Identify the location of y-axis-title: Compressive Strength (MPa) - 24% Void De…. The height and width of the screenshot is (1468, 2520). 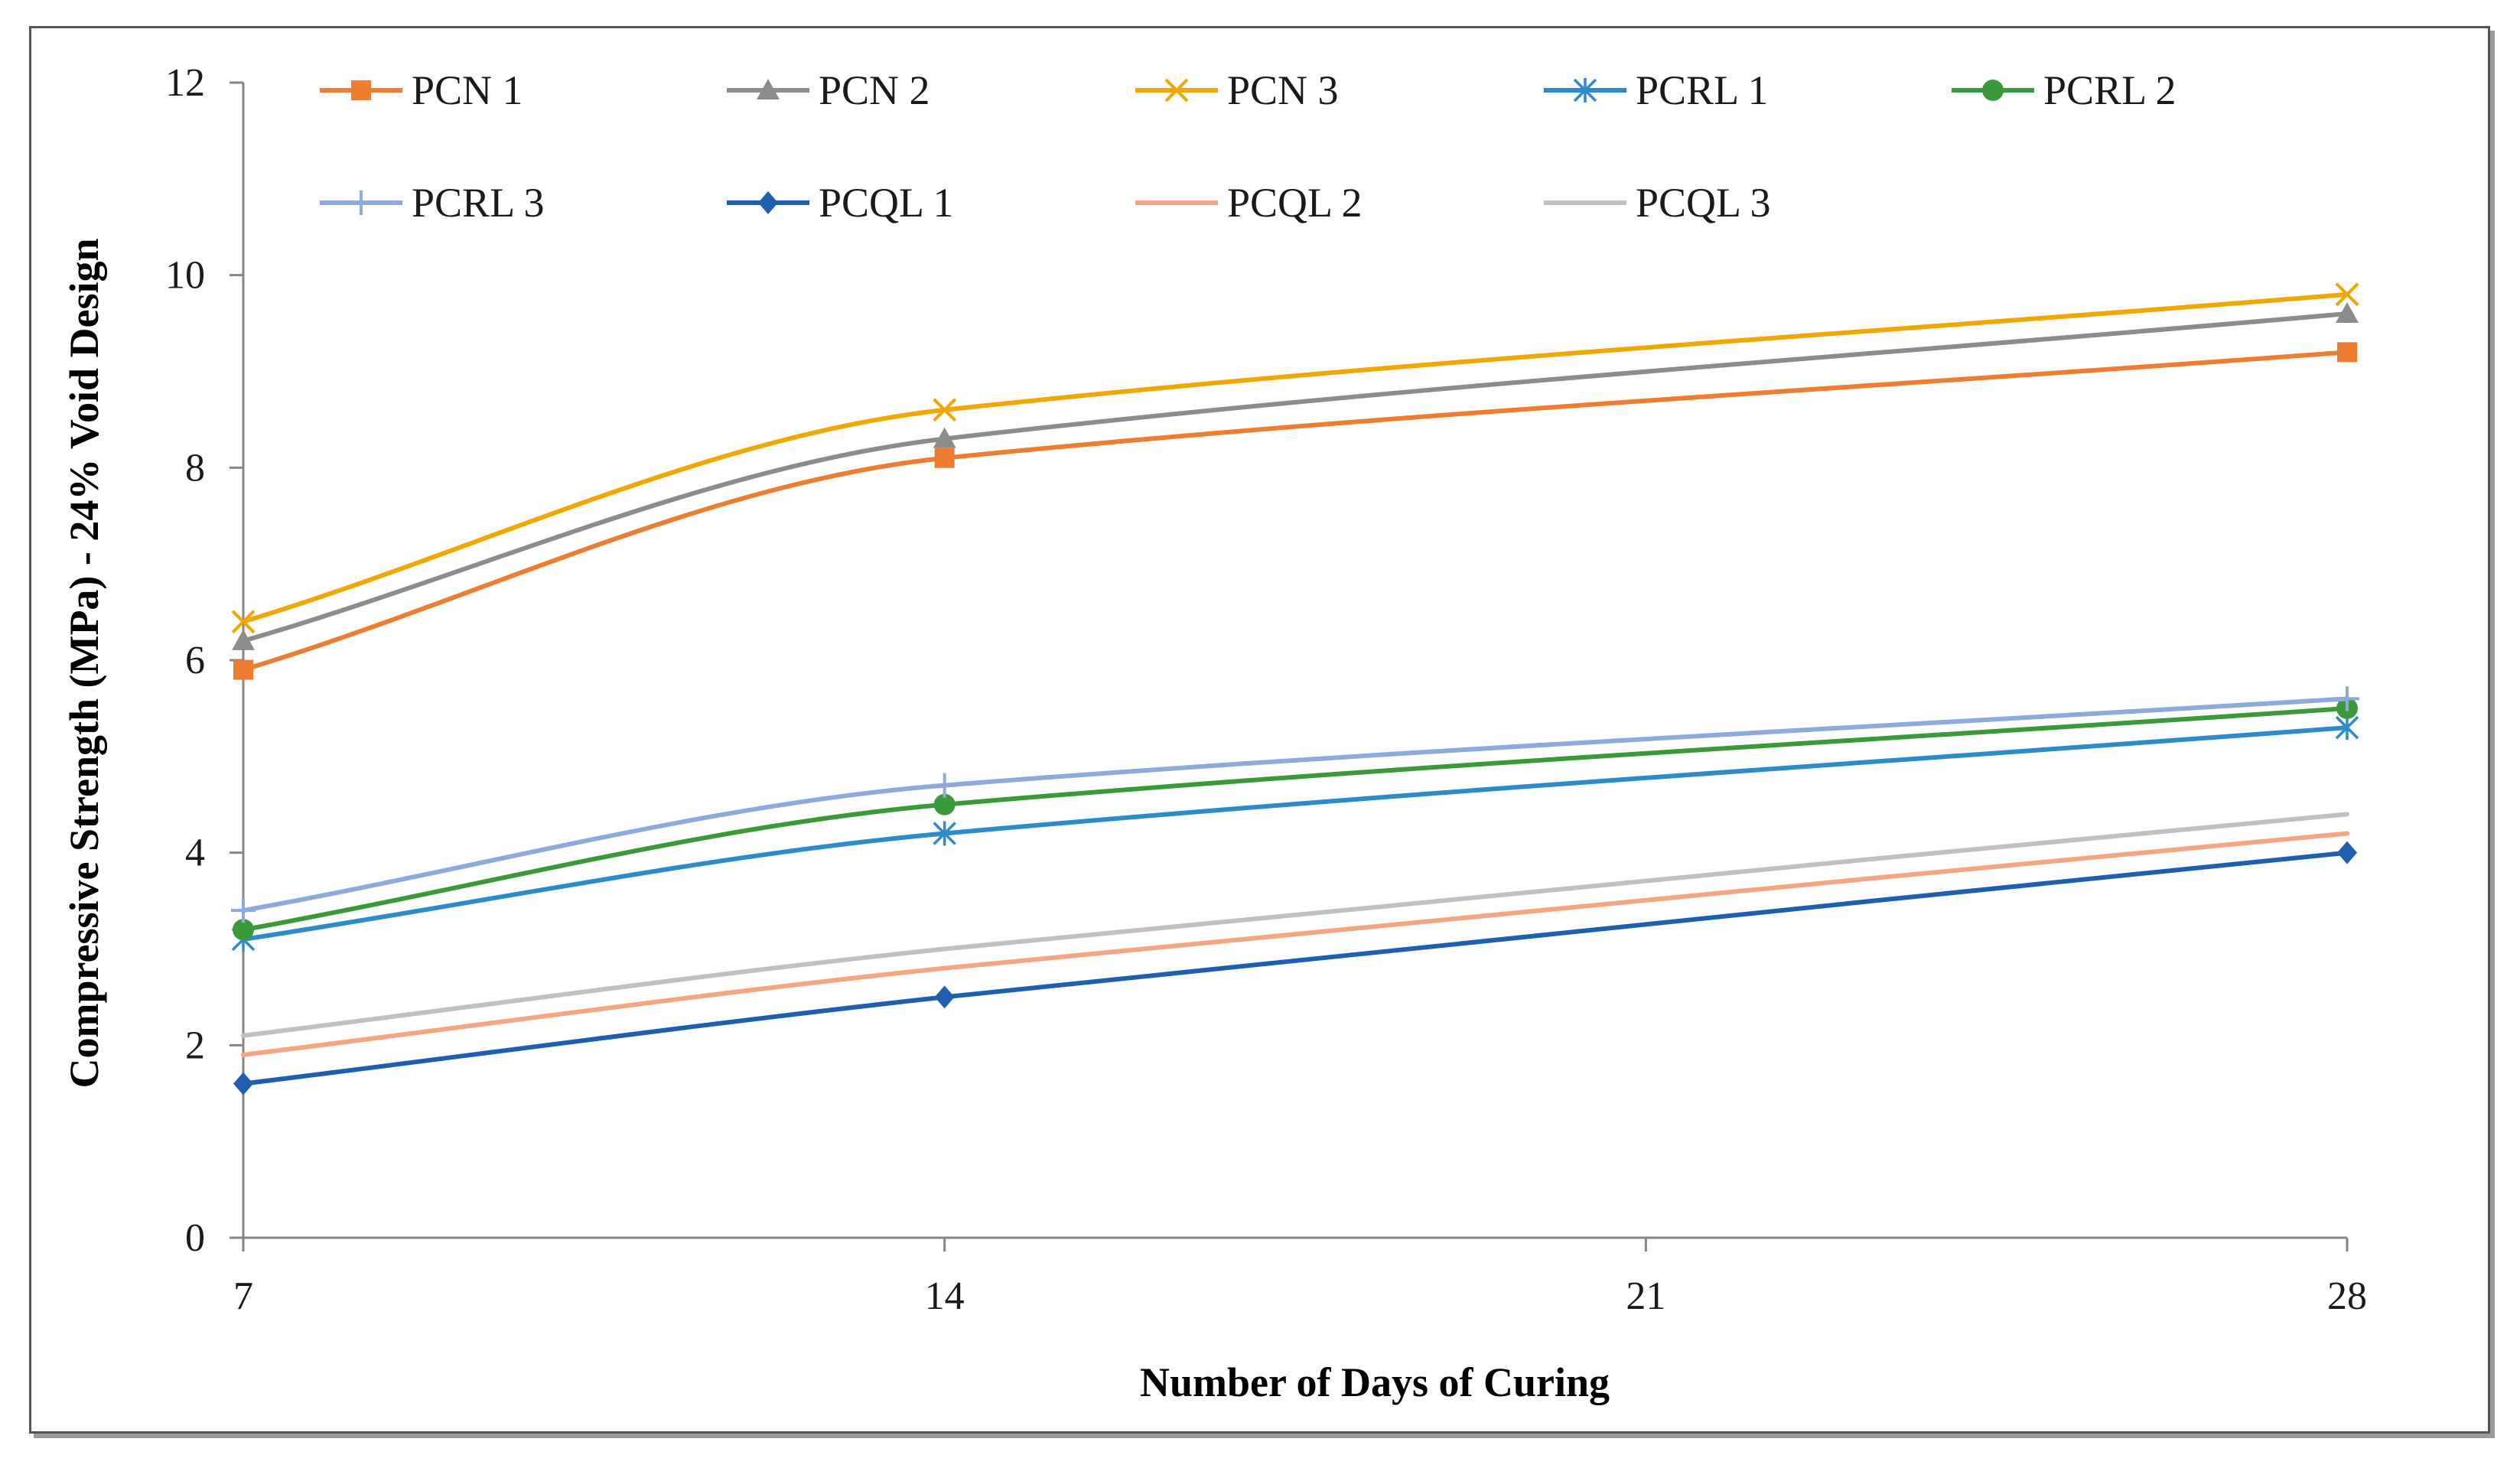
(84, 663).